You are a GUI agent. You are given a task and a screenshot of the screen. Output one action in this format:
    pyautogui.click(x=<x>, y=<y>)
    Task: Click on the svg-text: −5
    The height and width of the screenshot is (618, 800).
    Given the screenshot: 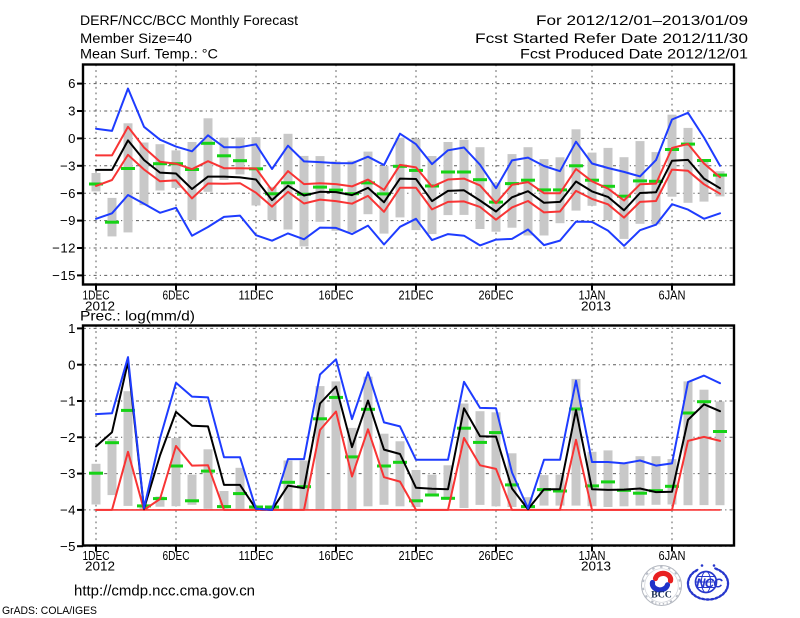 What is the action you would take?
    pyautogui.click(x=68, y=546)
    